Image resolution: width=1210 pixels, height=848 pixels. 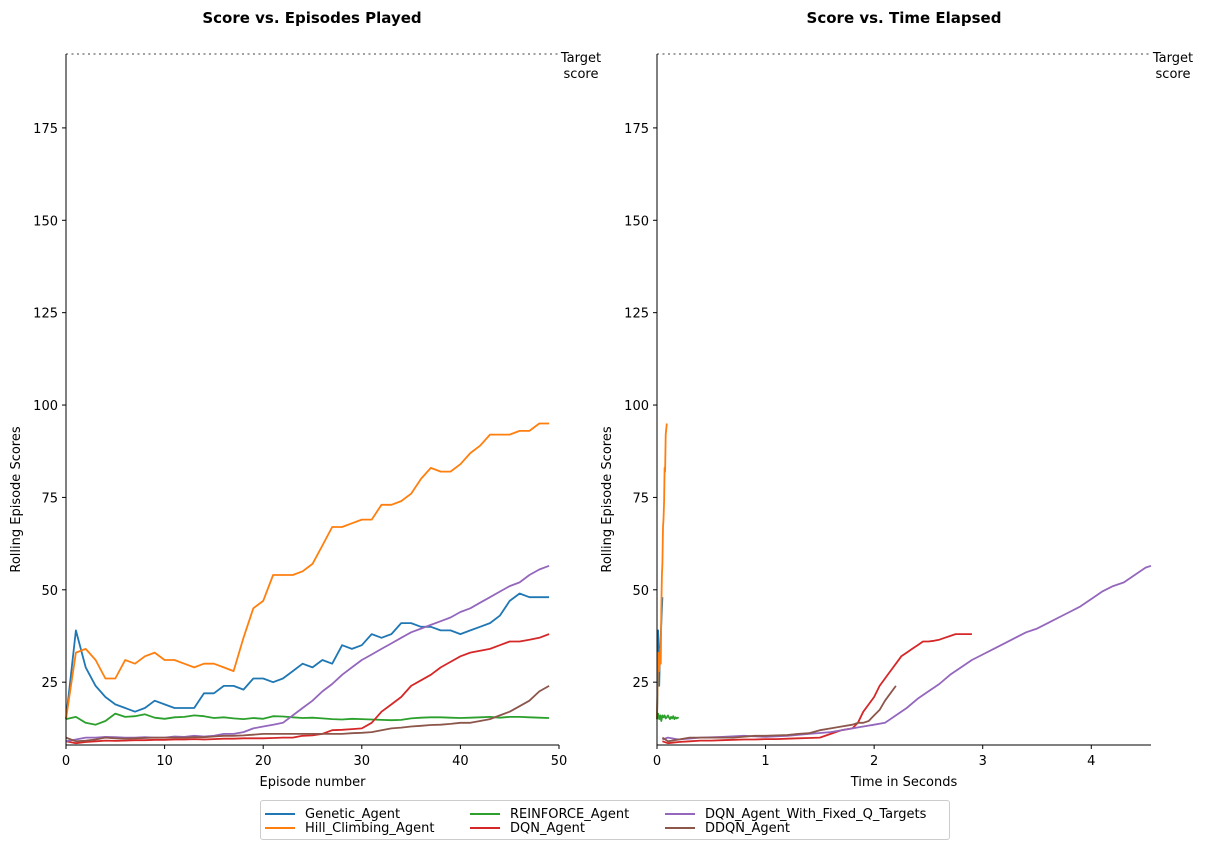 I want to click on x-tick-label: 50, so click(x=559, y=761).